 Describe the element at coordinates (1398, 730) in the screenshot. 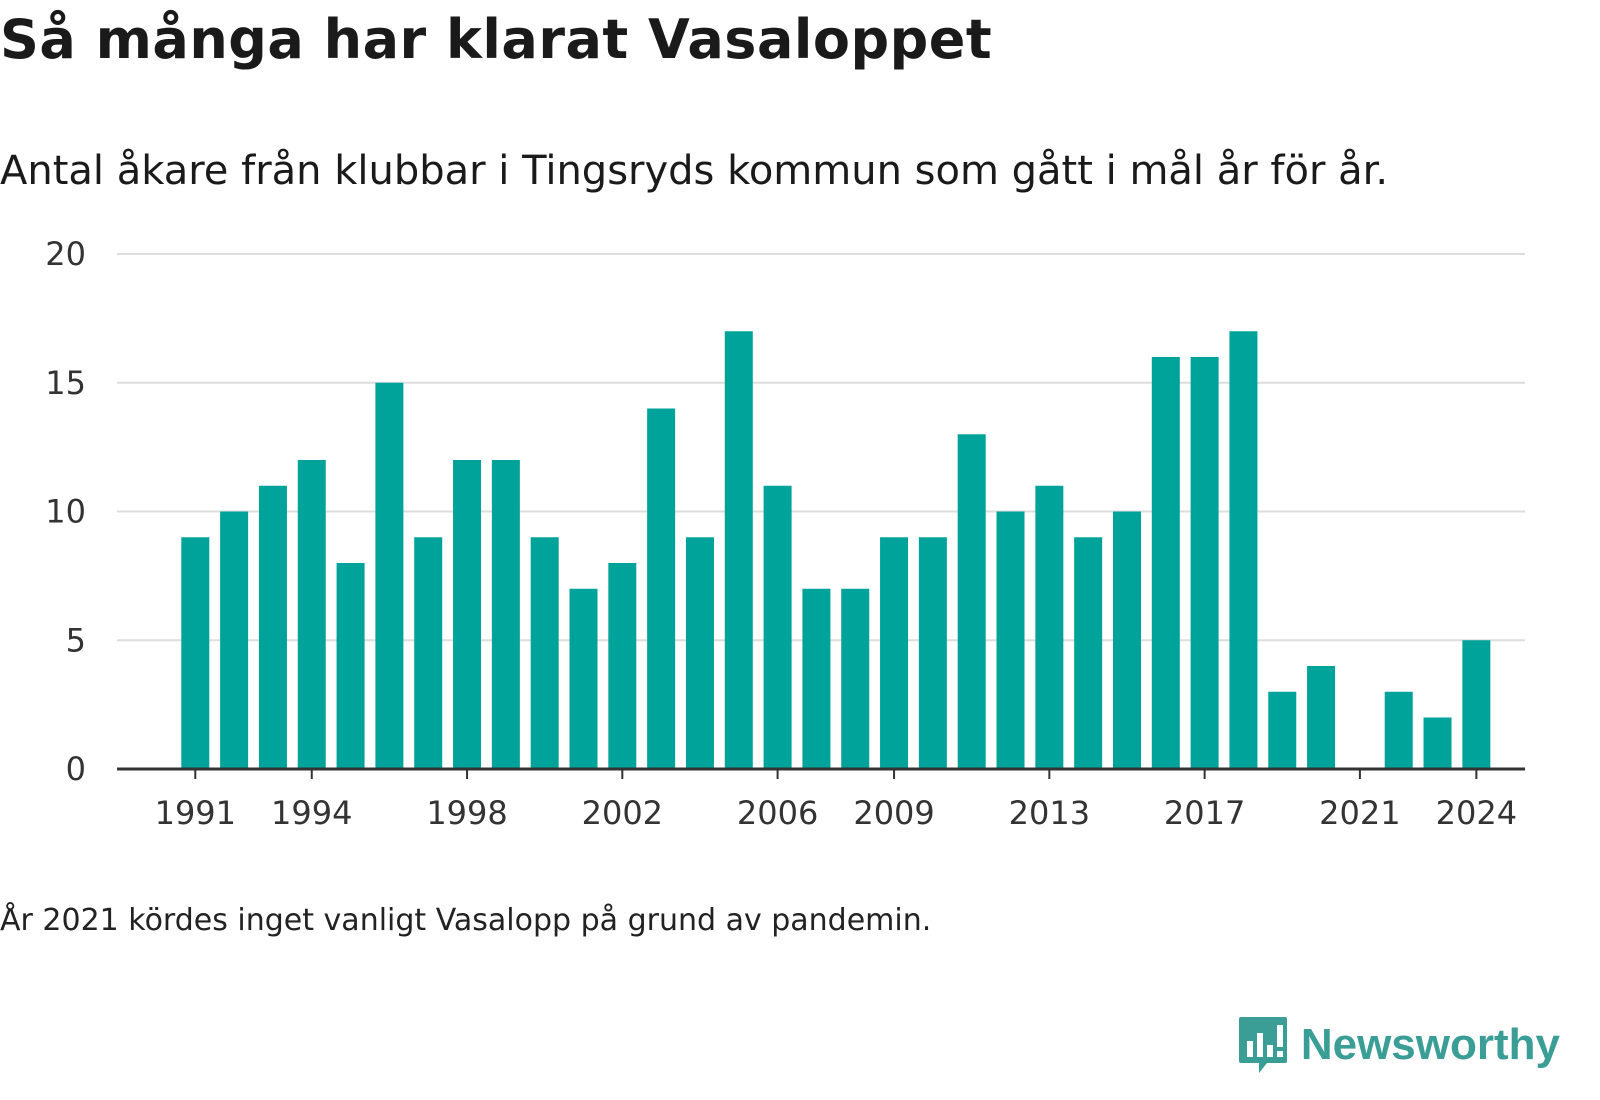

I see `bar-2022` at that location.